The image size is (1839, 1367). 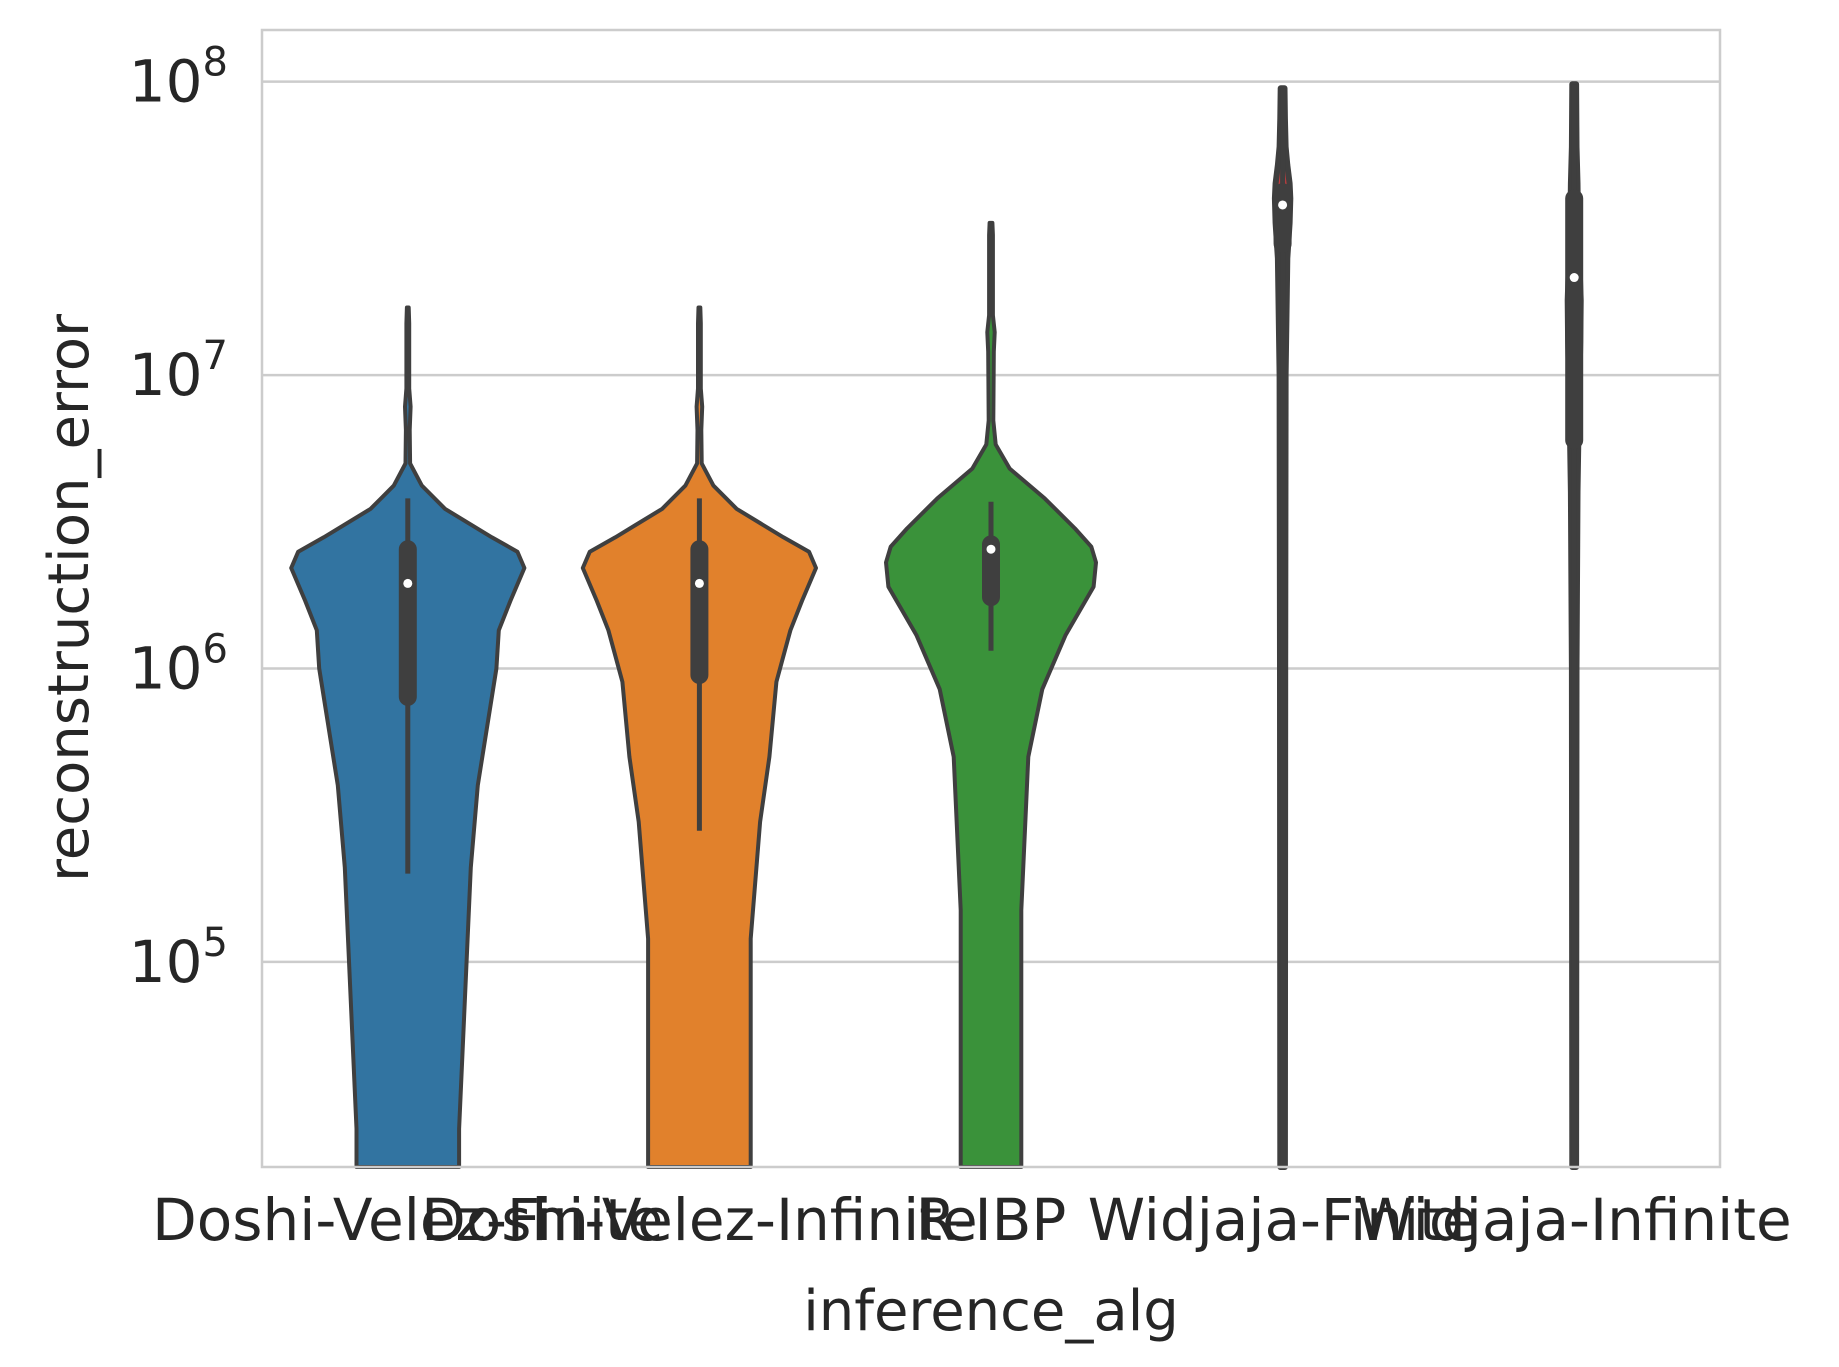 I want to click on y-tick-label: 10⁶, so click(x=178, y=664).